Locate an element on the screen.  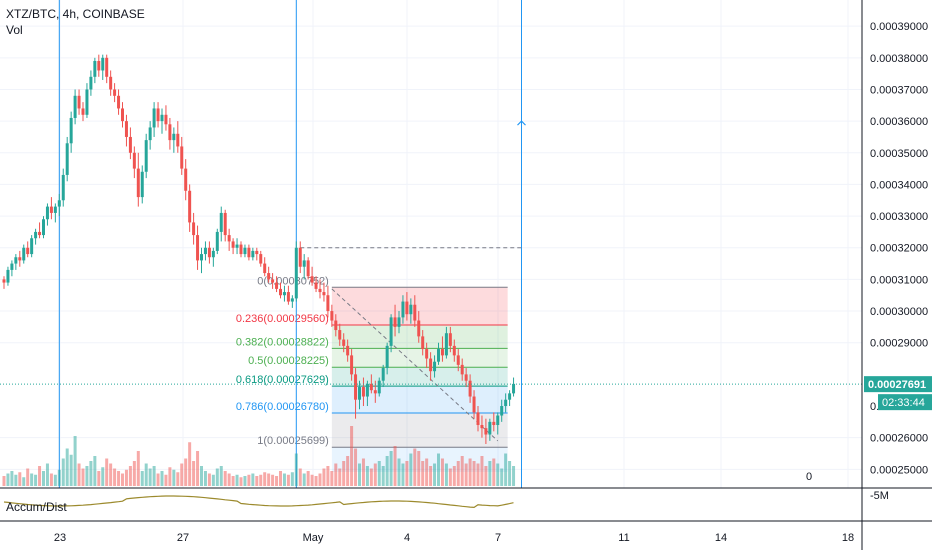
x-tick-label: 27 is located at coordinates (183, 538).